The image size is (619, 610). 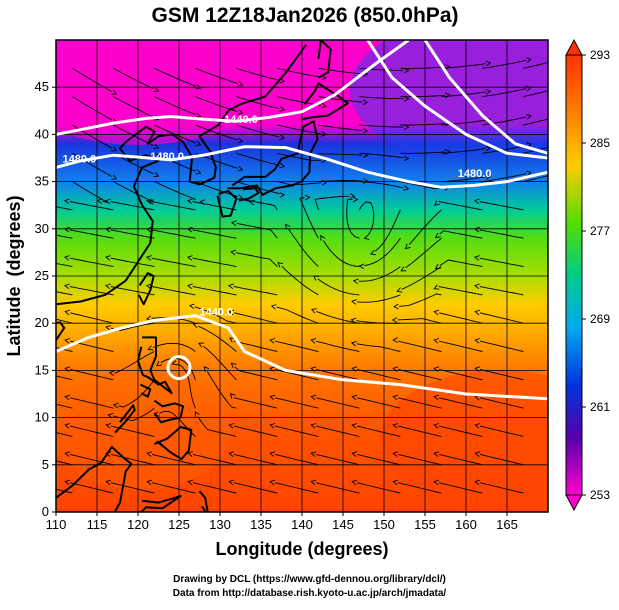 What do you see at coordinates (179, 524) in the screenshot?
I see `x-tick-label: 125` at bounding box center [179, 524].